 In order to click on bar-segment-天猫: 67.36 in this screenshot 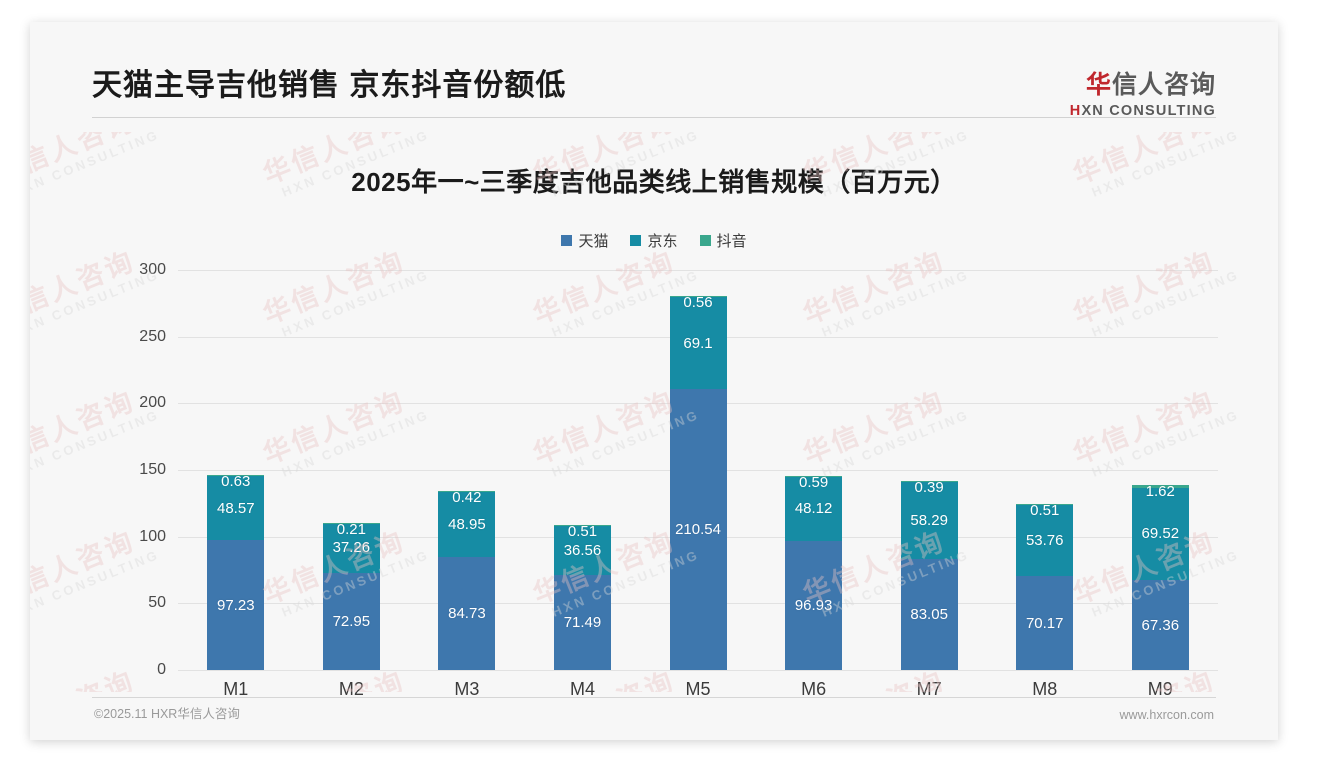, I will do `click(1160, 625)`.